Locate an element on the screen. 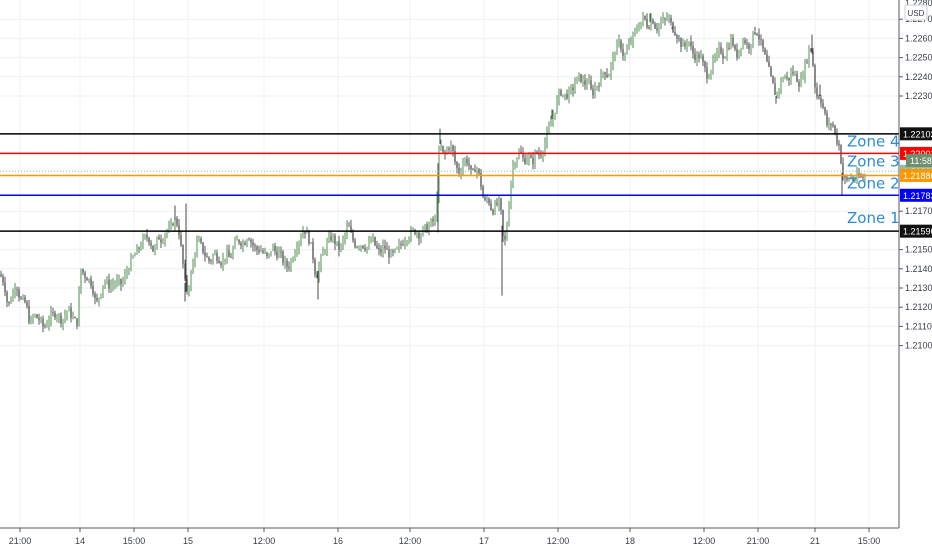  price-tag-label-5: 1.21596 is located at coordinates (917, 232).